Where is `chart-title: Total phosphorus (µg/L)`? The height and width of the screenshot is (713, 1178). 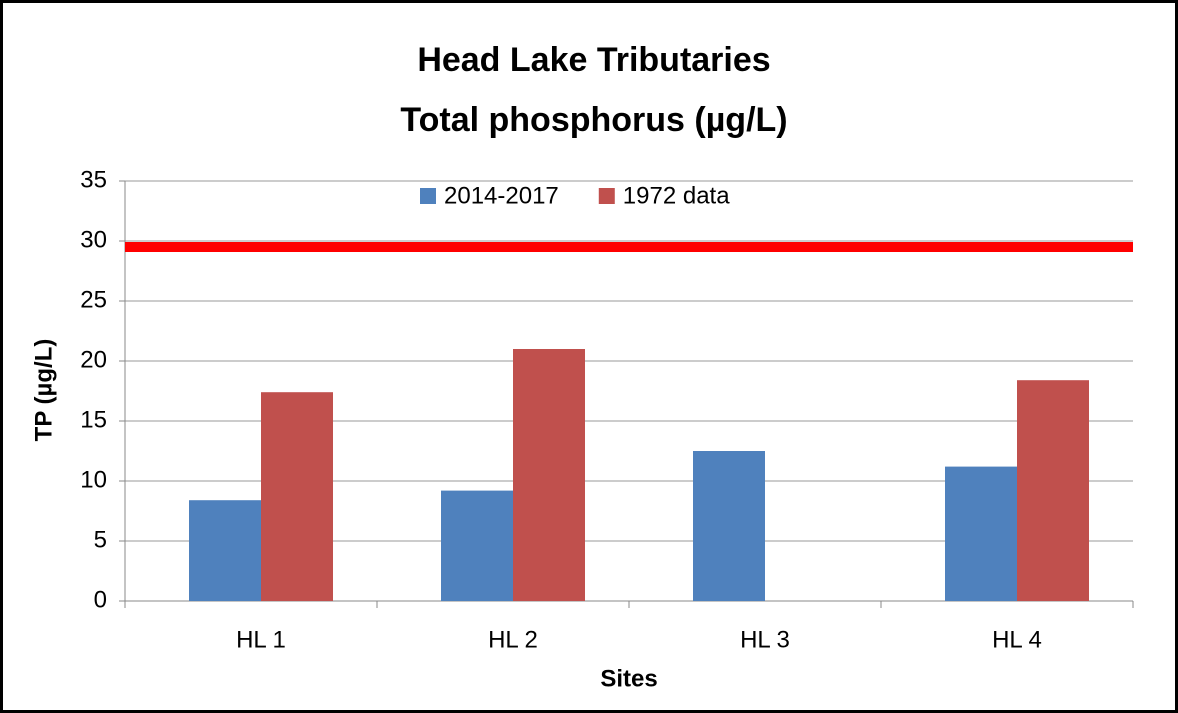 chart-title: Total phosphorus (µg/L) is located at coordinates (593, 120).